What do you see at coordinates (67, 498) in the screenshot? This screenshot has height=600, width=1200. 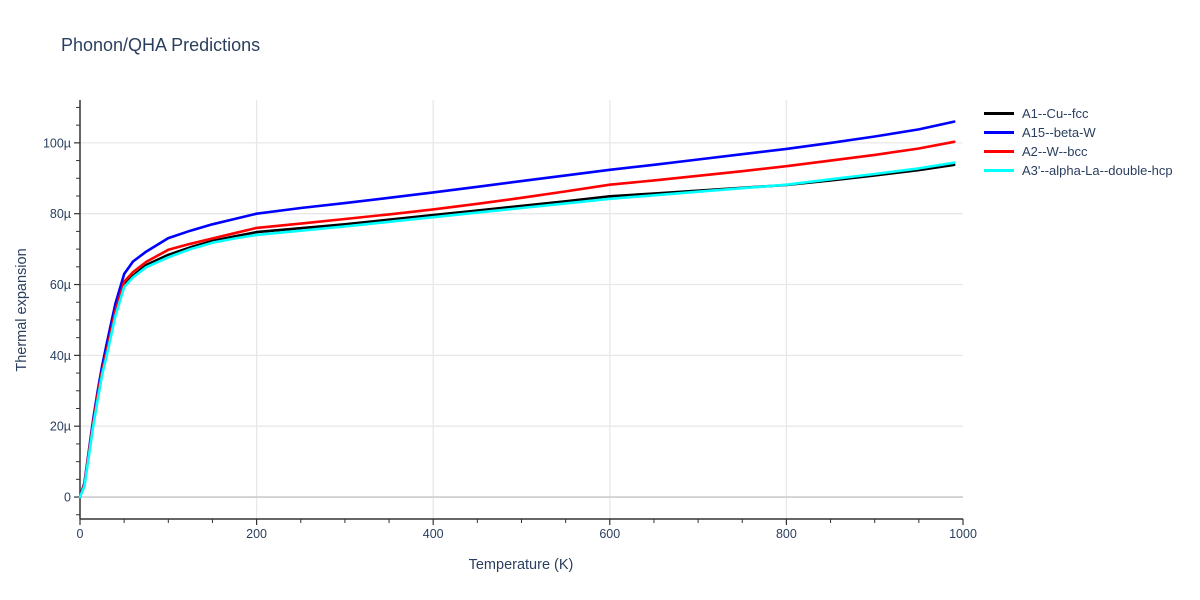 I see `y-tick-label: 0` at bounding box center [67, 498].